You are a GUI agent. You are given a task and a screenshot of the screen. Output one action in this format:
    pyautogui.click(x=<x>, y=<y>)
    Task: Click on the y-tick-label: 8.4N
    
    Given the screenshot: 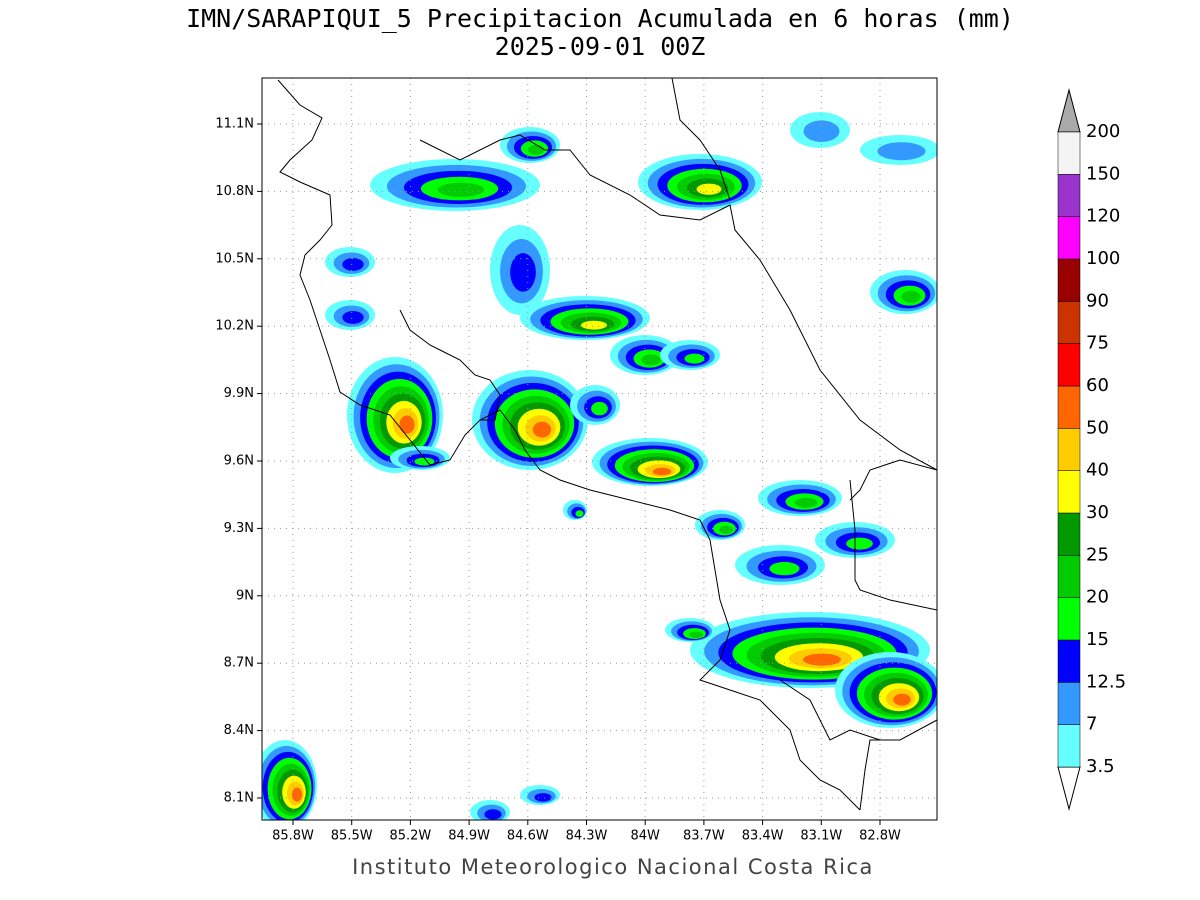 What is the action you would take?
    pyautogui.click(x=239, y=730)
    